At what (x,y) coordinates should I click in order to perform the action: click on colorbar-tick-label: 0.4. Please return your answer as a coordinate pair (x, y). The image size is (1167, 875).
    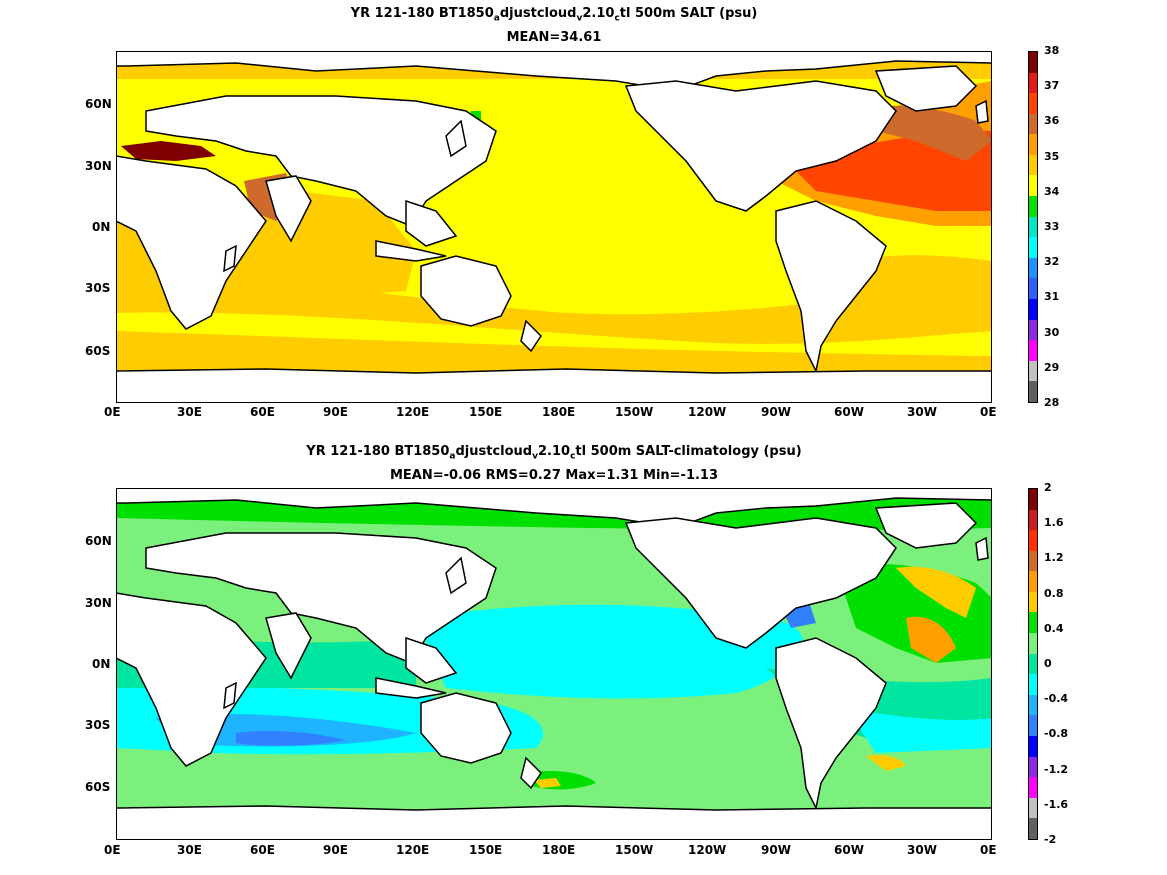
    Looking at the image, I should click on (1054, 628).